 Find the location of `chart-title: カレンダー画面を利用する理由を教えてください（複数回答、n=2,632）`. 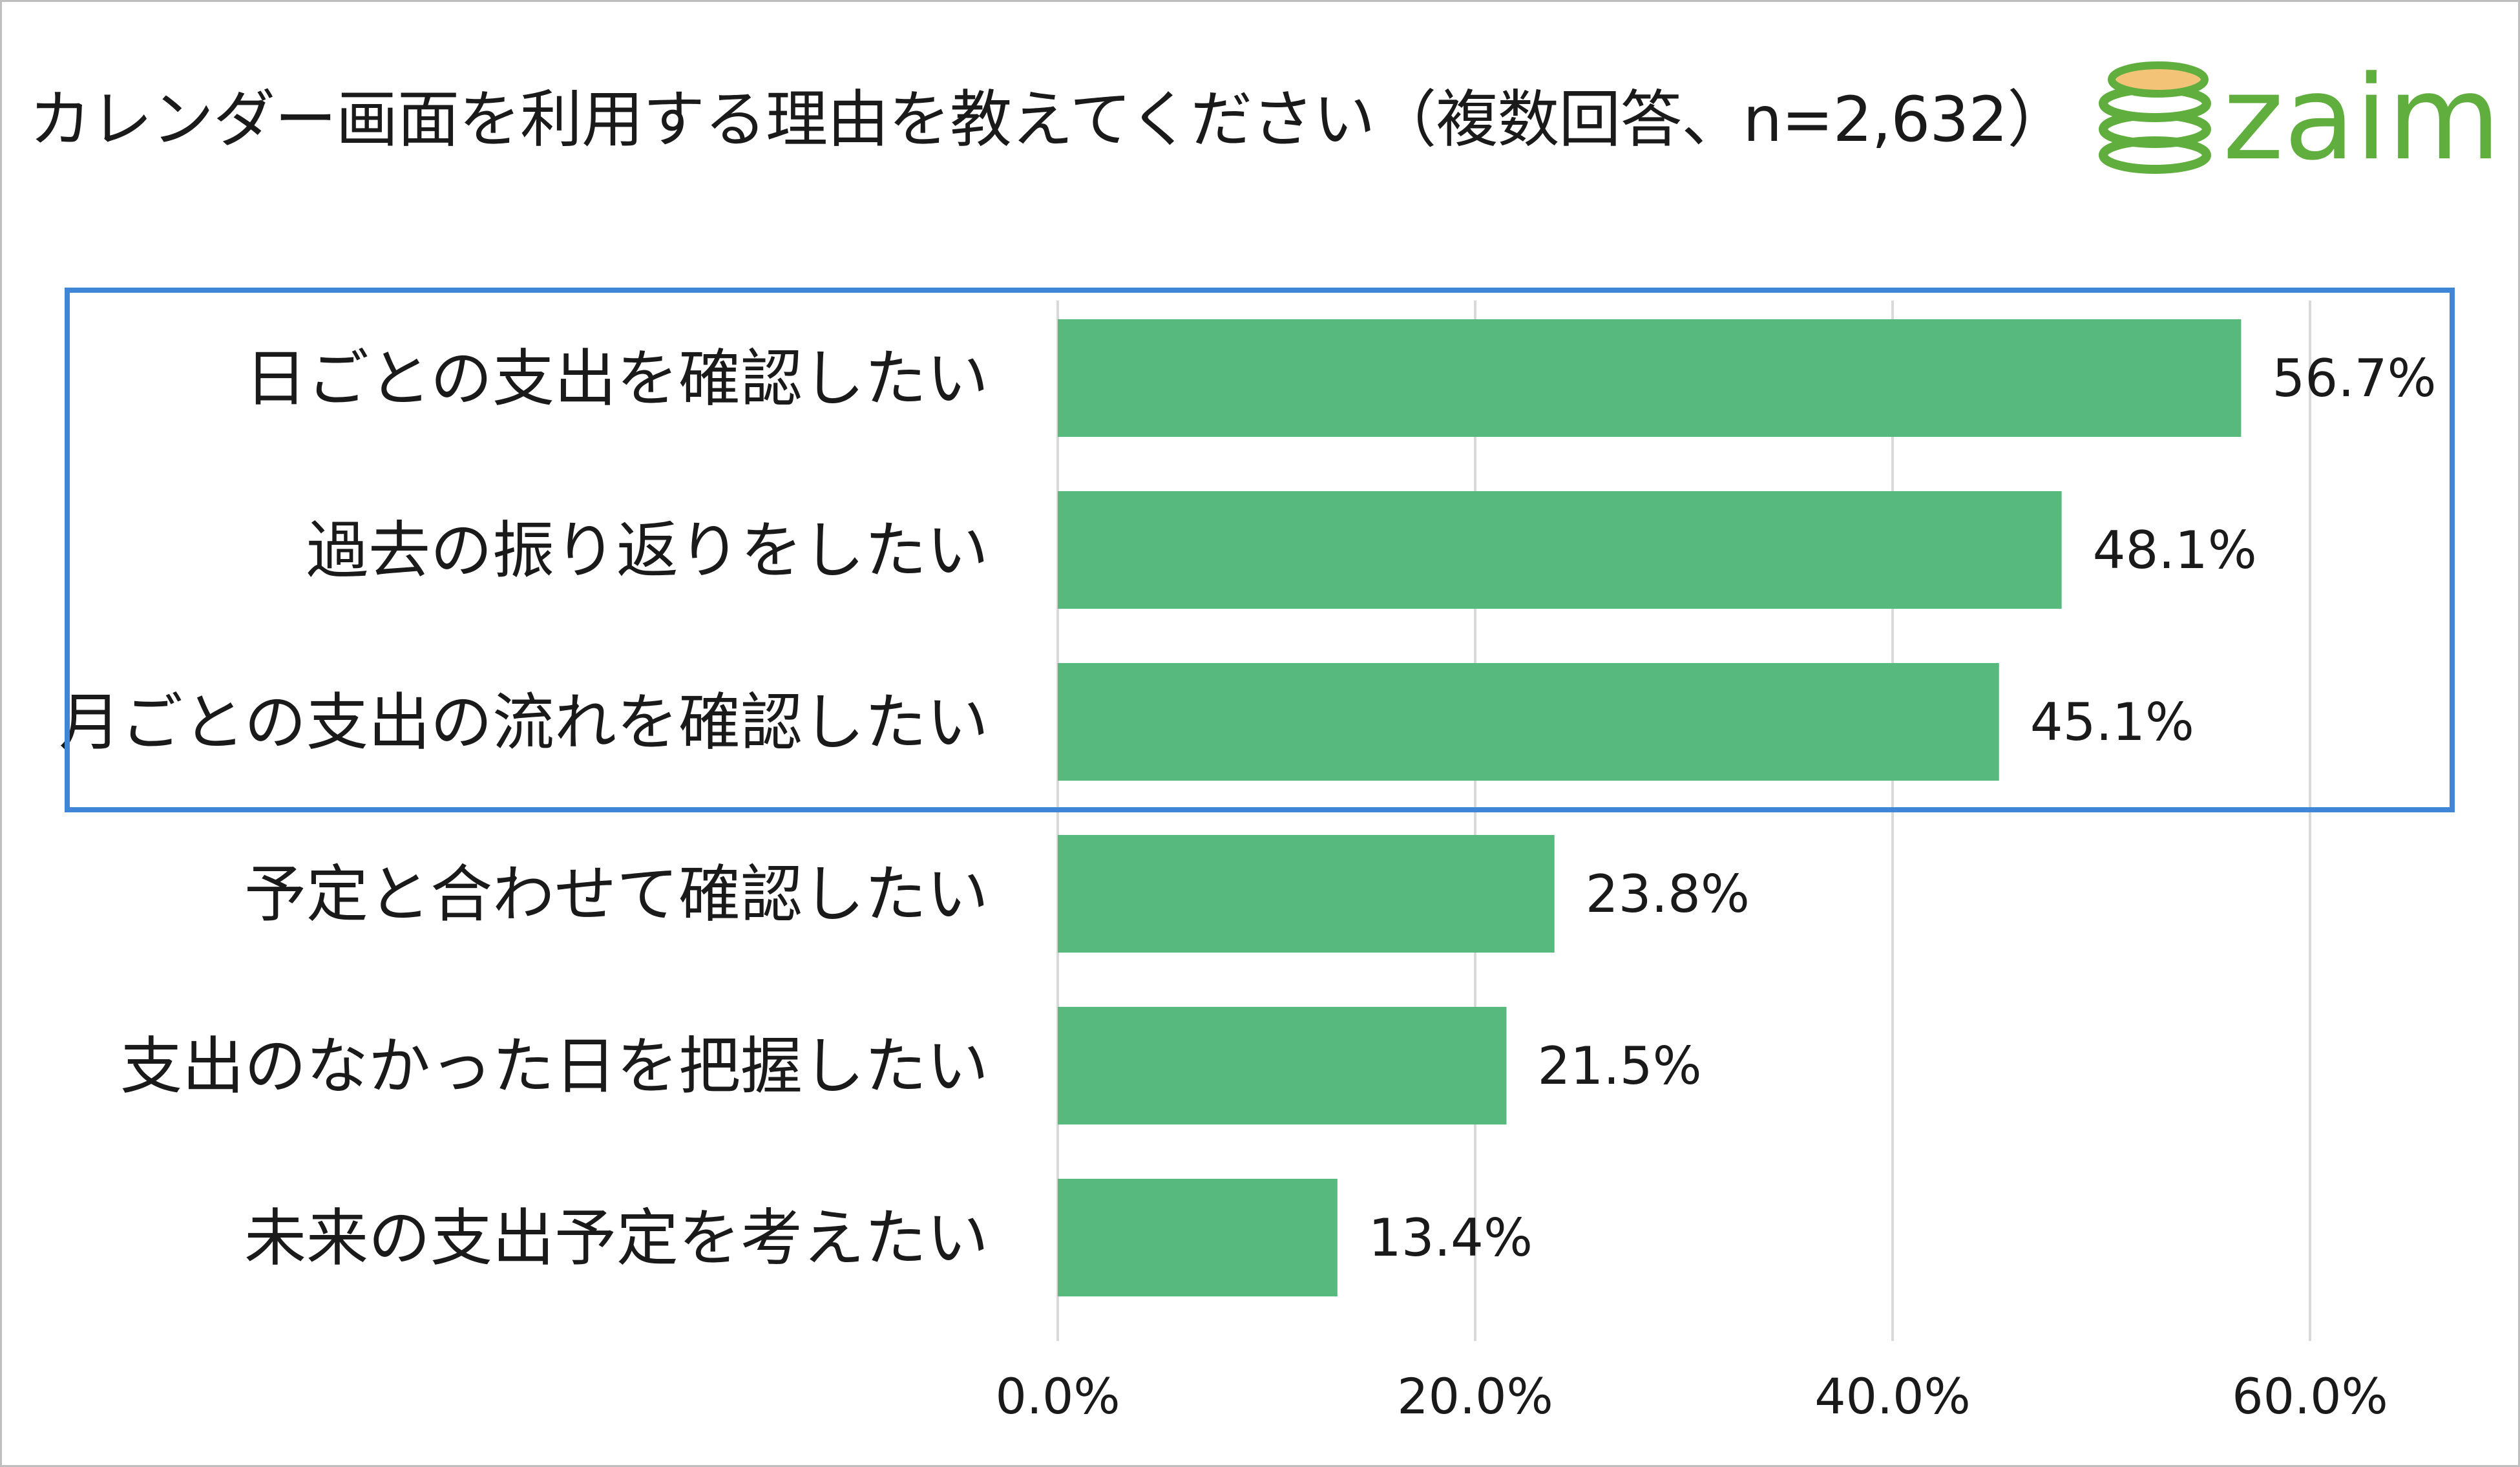

chart-title: カレンダー画面を利用する理由を教えてください（複数回答、n=2,632） is located at coordinates (1049, 119).